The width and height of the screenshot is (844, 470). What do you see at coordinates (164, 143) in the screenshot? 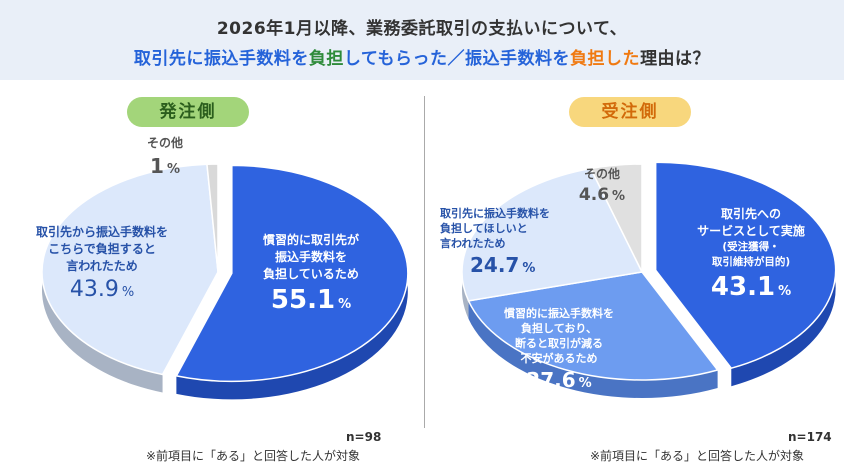
I see `left-slice-2-line-1: その他` at bounding box center [164, 143].